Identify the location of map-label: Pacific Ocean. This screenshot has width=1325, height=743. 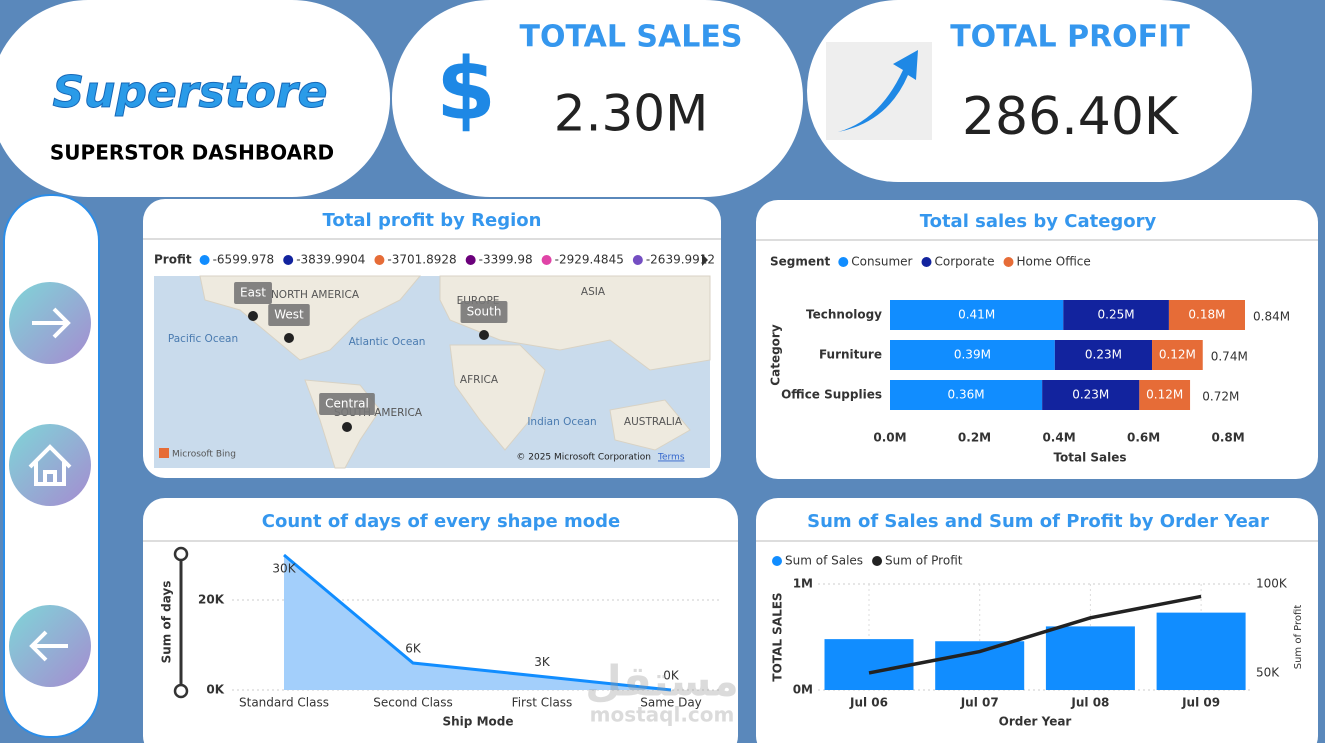
(203, 339).